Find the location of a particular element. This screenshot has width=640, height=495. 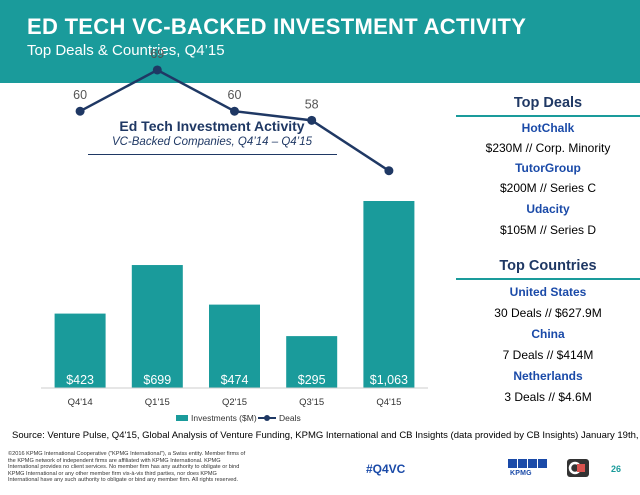

legend-label-deals: Deals is located at coordinates (290, 418).